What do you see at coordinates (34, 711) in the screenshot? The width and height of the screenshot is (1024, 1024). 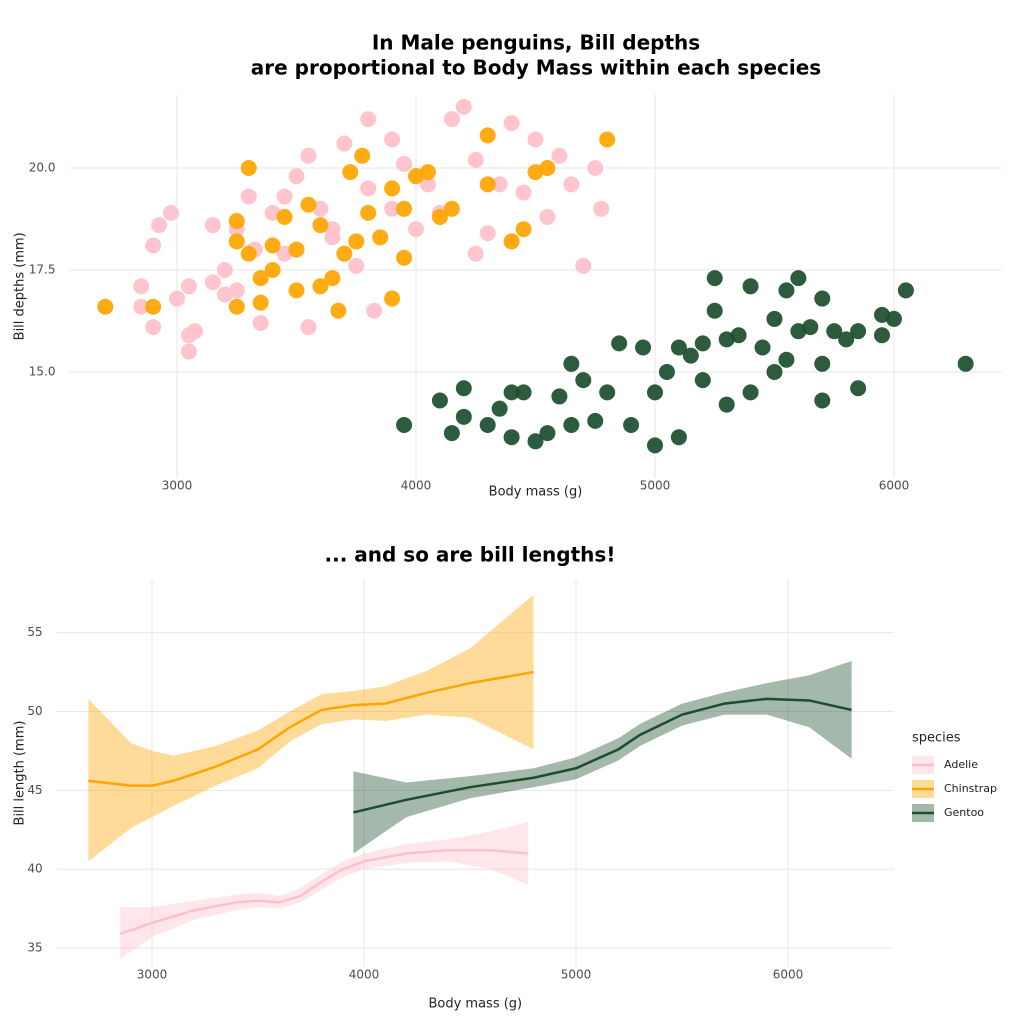 I see `y-tick-label: 50` at bounding box center [34, 711].